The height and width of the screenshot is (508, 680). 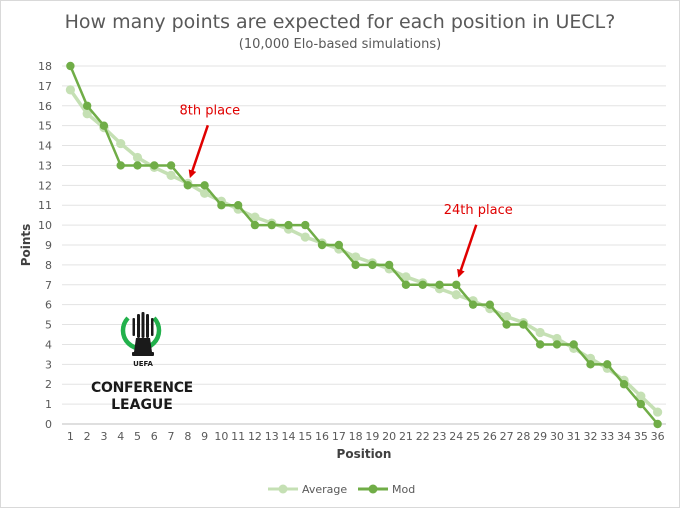 I want to click on x-tick-label: 28, so click(x=523, y=436).